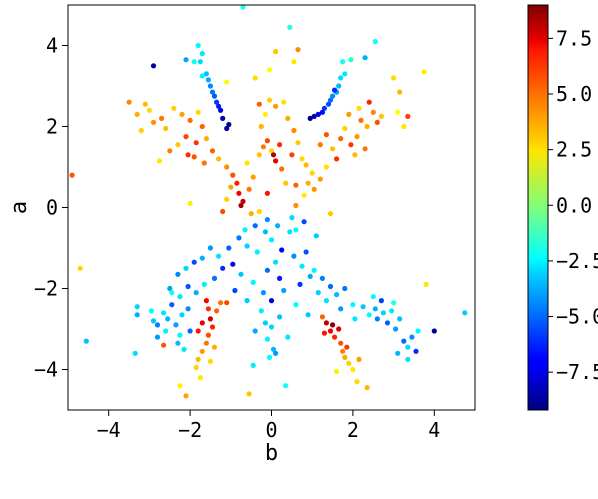 The image size is (598, 499). I want to click on colorbar-tick-label: −7.5, so click(577, 372).